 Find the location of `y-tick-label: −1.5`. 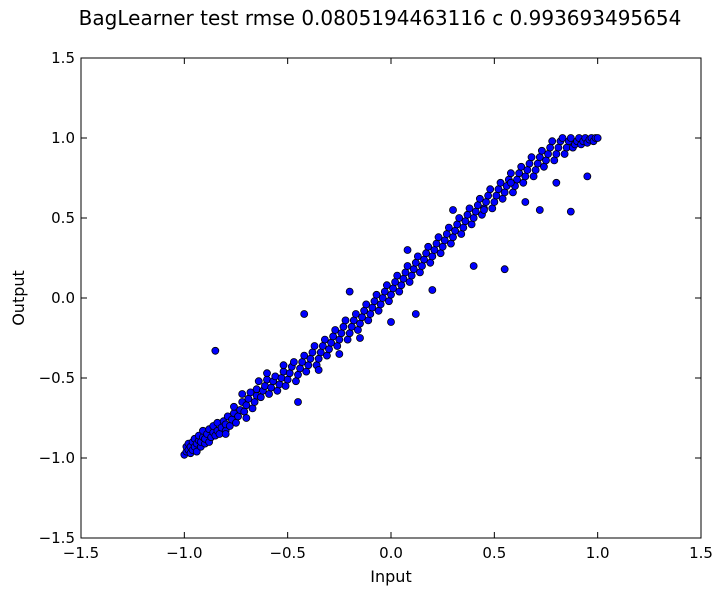

y-tick-label: −1.5 is located at coordinates (57, 538).